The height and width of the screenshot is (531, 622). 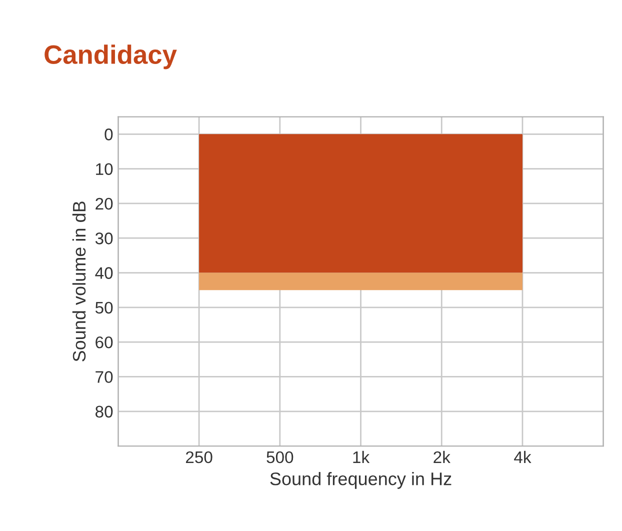 I want to click on x-tick-label: 500, so click(x=280, y=457).